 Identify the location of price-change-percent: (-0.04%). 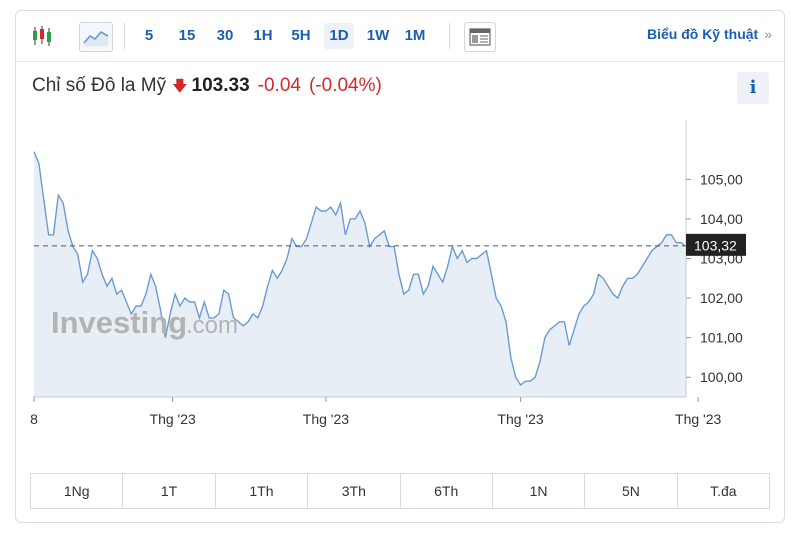
(345, 85).